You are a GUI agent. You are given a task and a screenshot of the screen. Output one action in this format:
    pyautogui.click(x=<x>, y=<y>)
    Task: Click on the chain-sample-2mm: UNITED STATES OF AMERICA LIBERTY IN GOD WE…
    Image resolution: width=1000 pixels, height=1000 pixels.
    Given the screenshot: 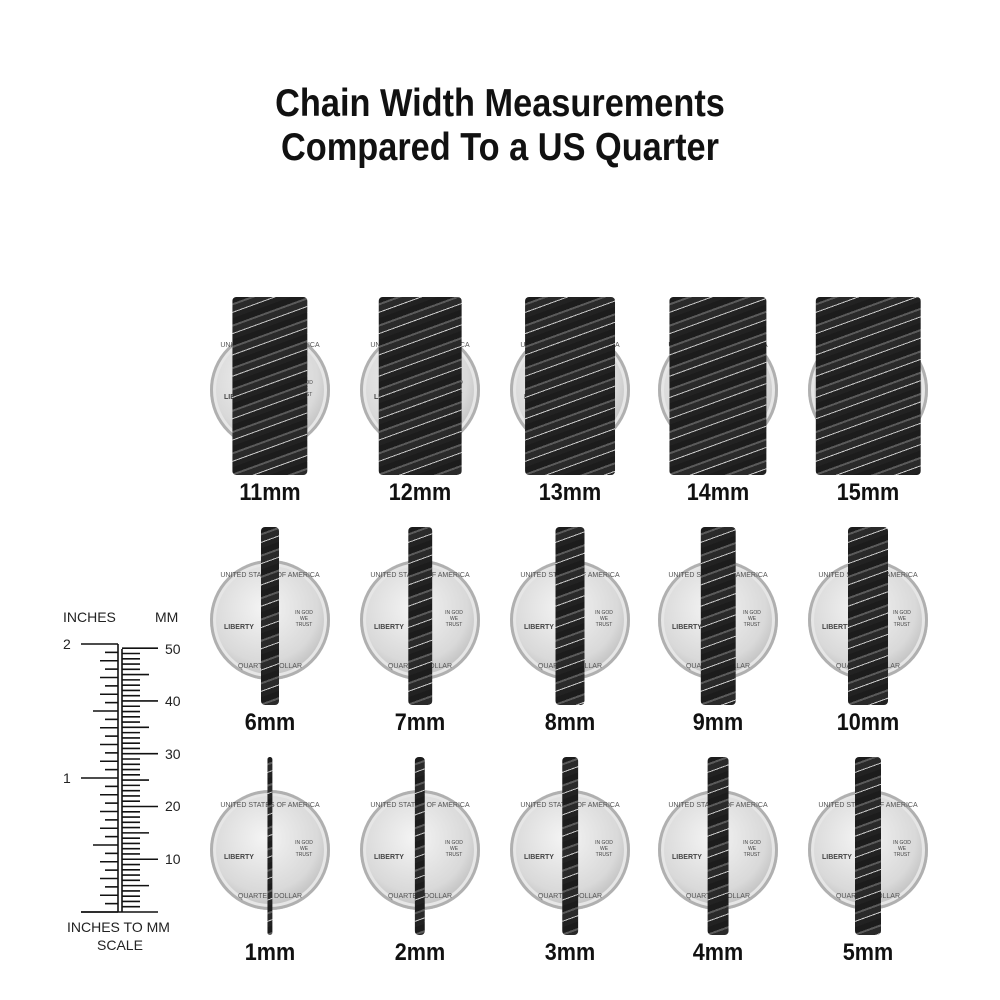 What is the action you would take?
    pyautogui.click(x=420, y=872)
    